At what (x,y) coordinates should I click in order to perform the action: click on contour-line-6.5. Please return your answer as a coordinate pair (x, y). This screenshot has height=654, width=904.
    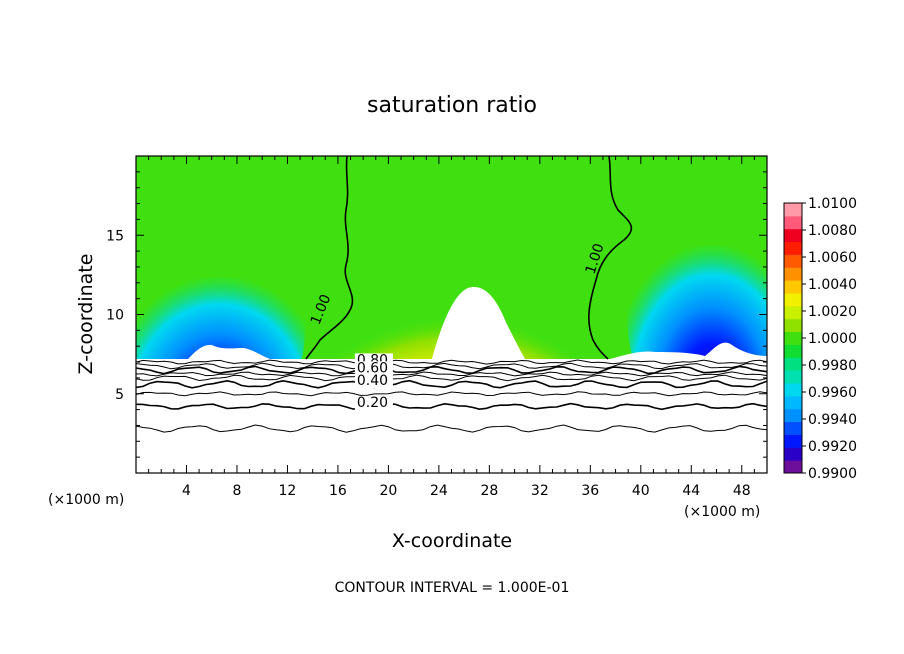
    Looking at the image, I should click on (451, 370).